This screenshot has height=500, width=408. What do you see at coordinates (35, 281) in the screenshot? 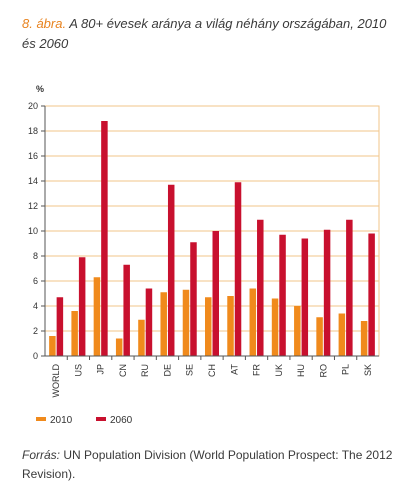
I see `y-tick-label: 6` at bounding box center [35, 281].